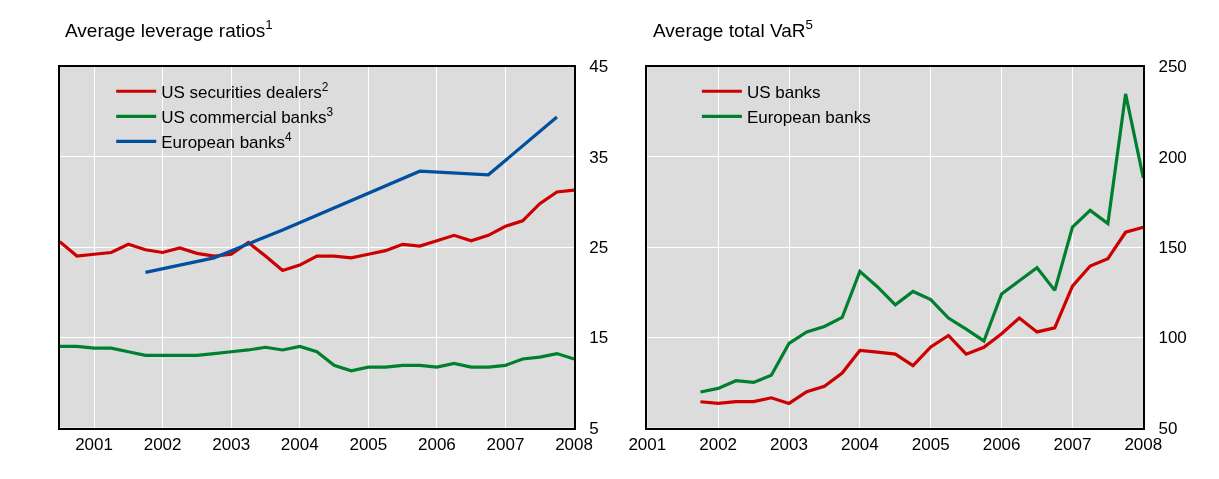  What do you see at coordinates (599, 157) in the screenshot?
I see `y-tick-label: 35` at bounding box center [599, 157].